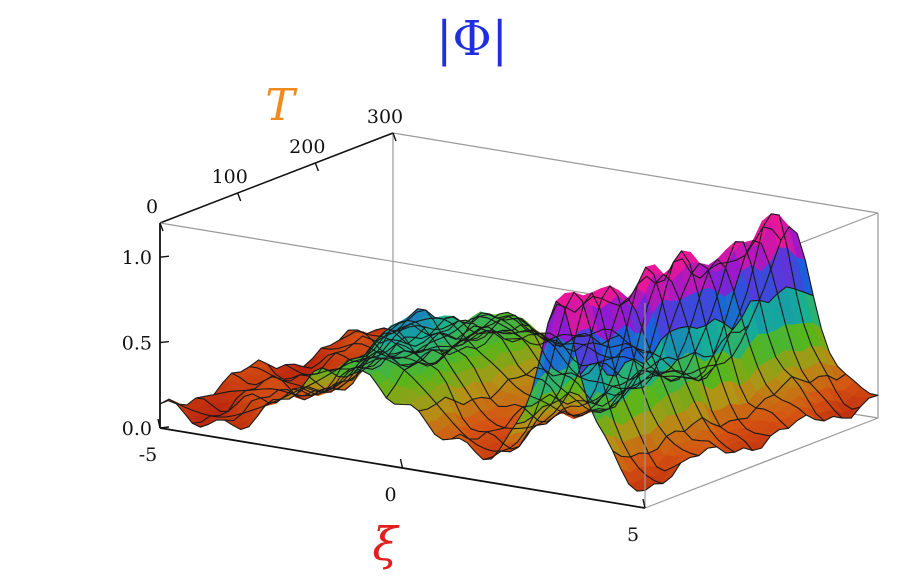 This screenshot has width=913, height=579. Describe the element at coordinates (137, 258) in the screenshot. I see `z-tick-label: 1.0` at that location.